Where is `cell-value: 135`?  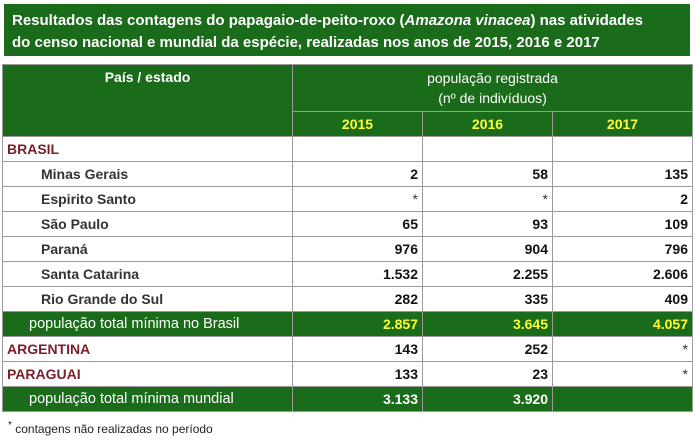
cell-value: 135 is located at coordinates (622, 174).